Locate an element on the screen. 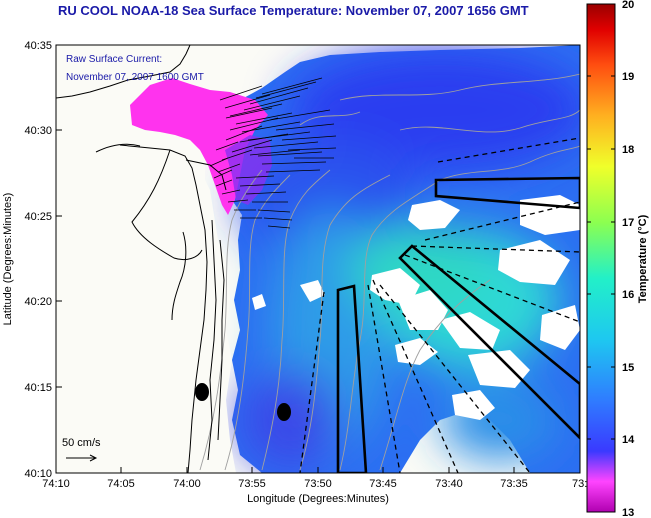  sst-deep-blue-region is located at coordinates (435, 110).